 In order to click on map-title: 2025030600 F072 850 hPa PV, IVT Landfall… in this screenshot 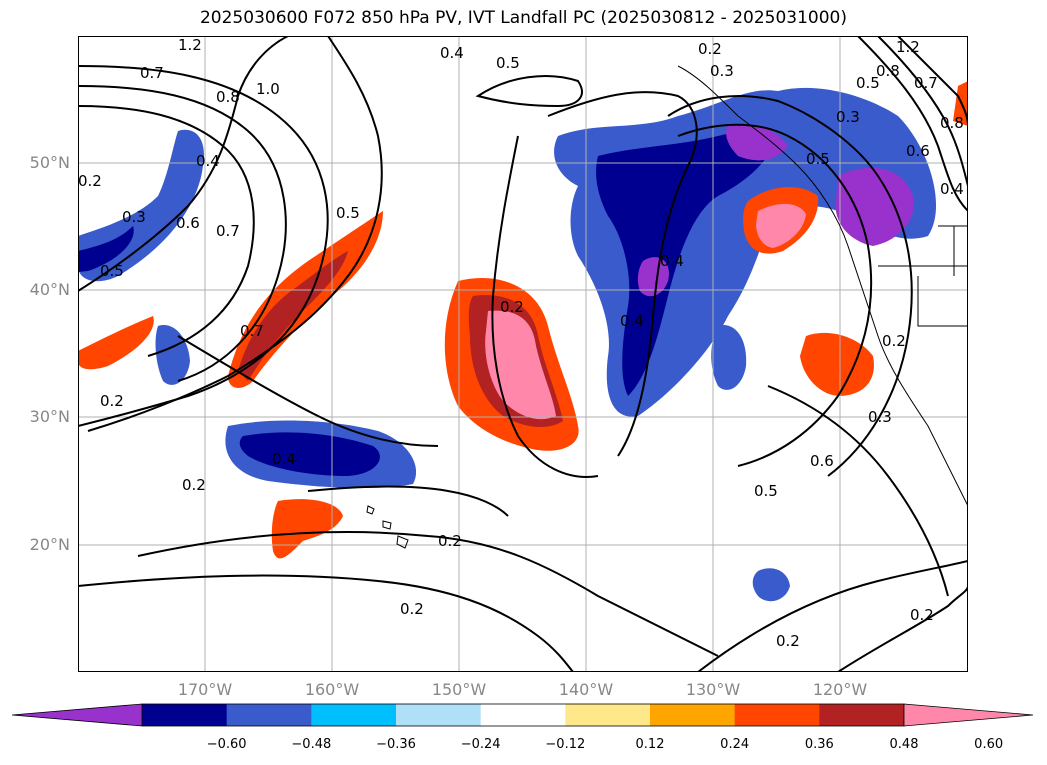, I will do `click(523, 18)`.